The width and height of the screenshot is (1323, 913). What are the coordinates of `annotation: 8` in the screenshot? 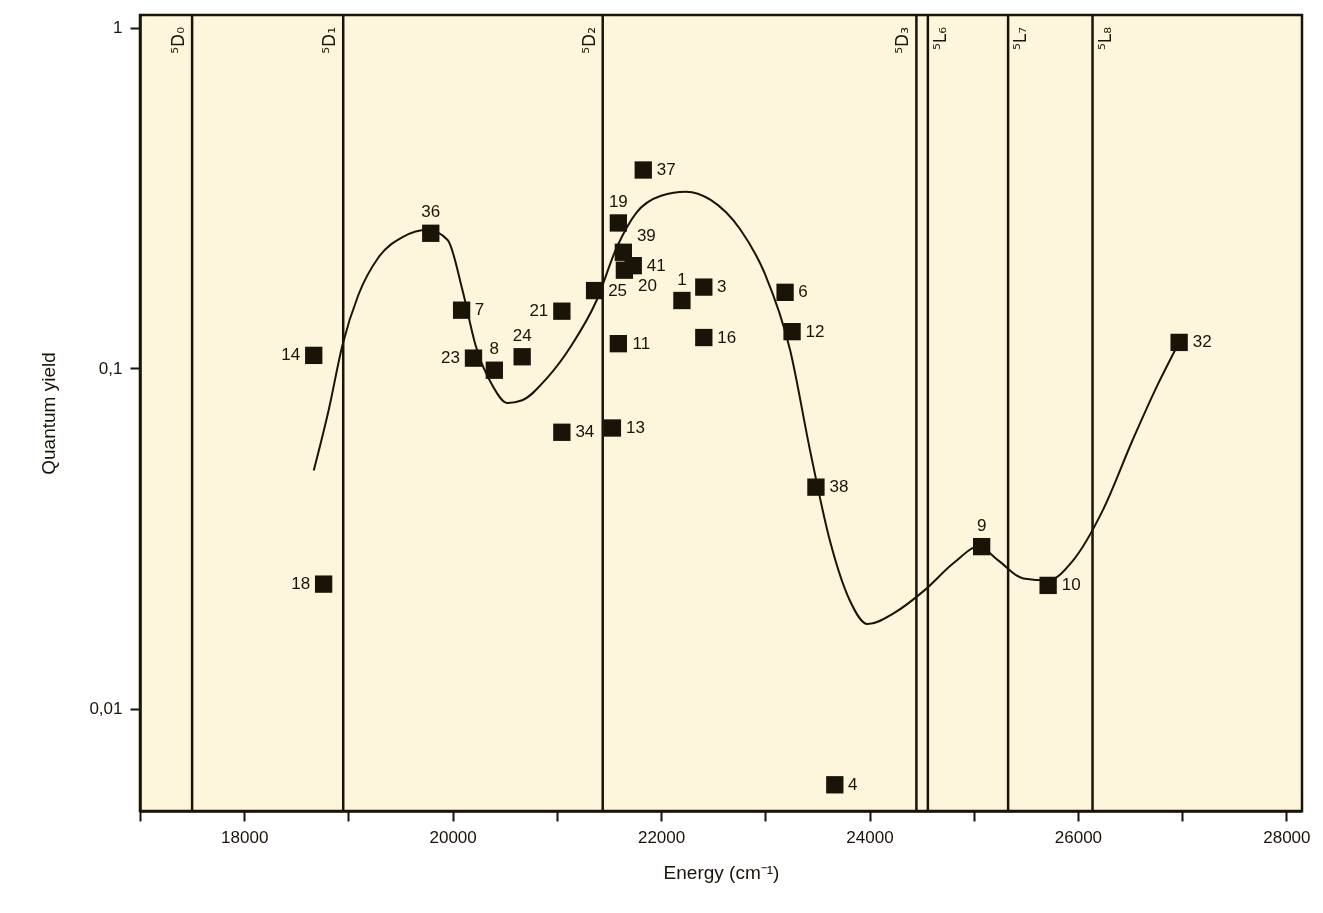 It's located at (494, 349).